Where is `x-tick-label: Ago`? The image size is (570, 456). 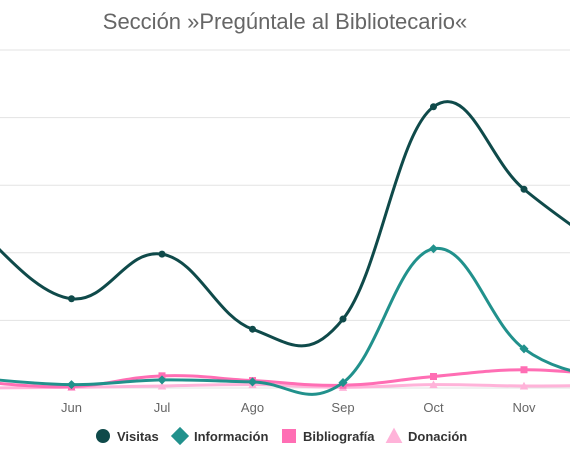
x-tick-label: Ago is located at coordinates (252, 407).